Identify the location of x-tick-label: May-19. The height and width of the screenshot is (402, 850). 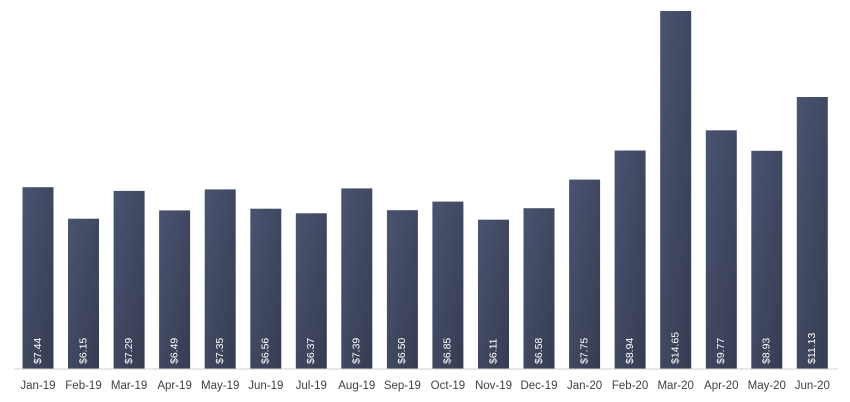
(220, 386).